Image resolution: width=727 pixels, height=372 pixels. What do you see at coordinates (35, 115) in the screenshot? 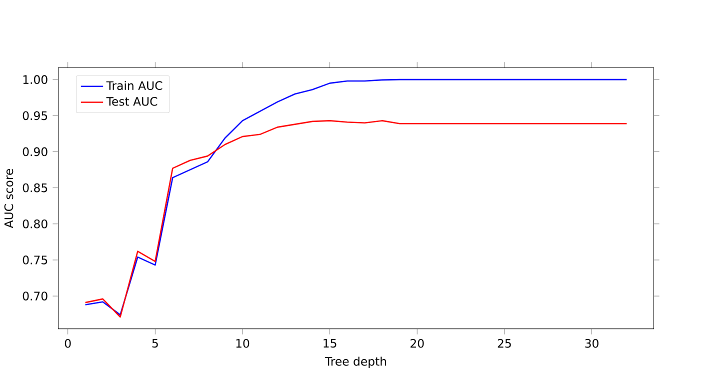
I see `y-tick-label: 0.95` at bounding box center [35, 115].